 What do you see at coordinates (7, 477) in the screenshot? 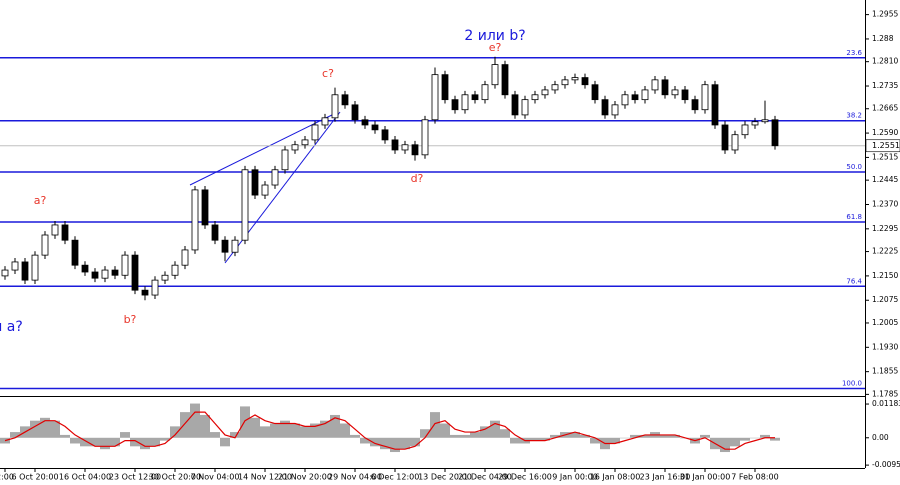
I see `x-tick-label: 2:00` at bounding box center [7, 477].